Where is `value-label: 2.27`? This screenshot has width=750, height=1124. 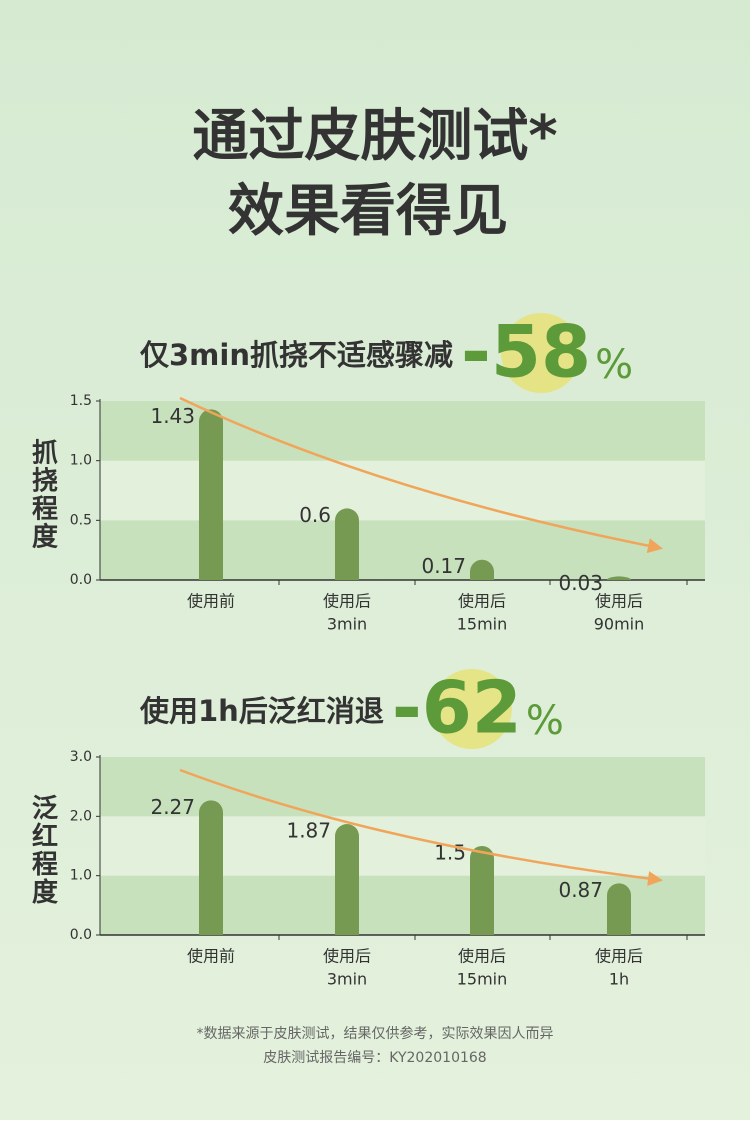
value-label: 2.27 is located at coordinates (172, 807).